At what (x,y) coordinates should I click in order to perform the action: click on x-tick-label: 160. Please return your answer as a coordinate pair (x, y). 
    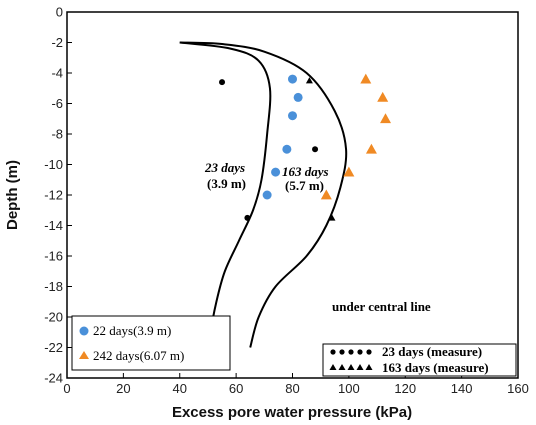
    Looking at the image, I should click on (518, 388).